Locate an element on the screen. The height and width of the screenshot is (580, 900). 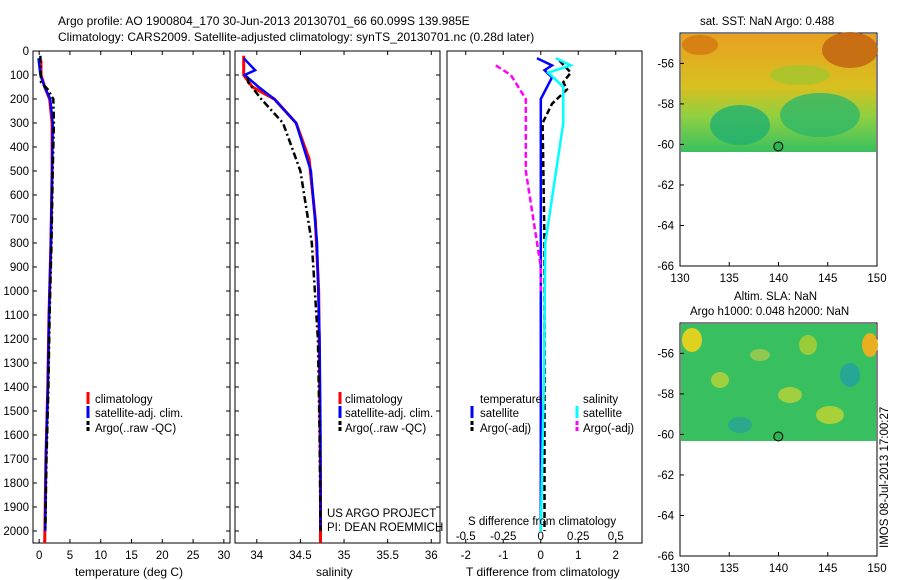
map-x-tick-label: 150 is located at coordinates (876, 569).